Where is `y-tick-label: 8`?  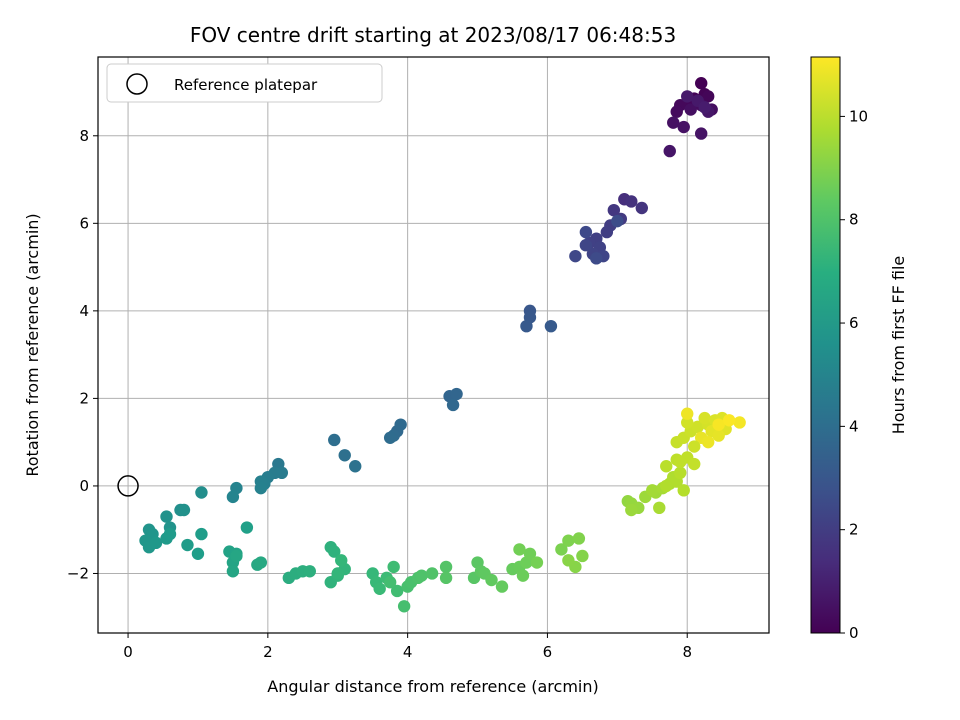
y-tick-label: 8 is located at coordinates (84, 136).